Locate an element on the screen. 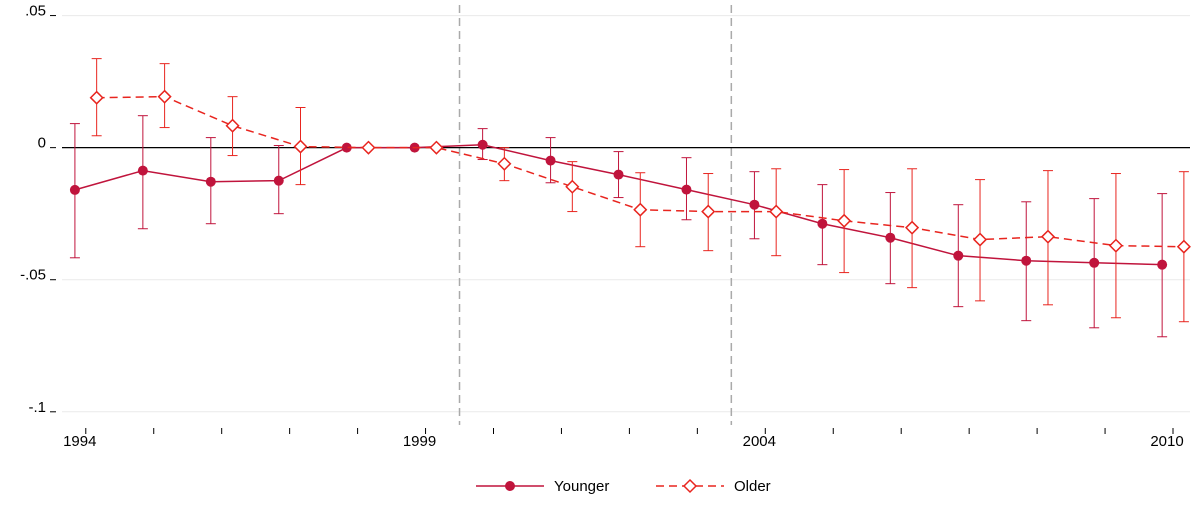 Image resolution: width=1204 pixels, height=505 pixels. x-tick-label: 1999 is located at coordinates (419, 441).